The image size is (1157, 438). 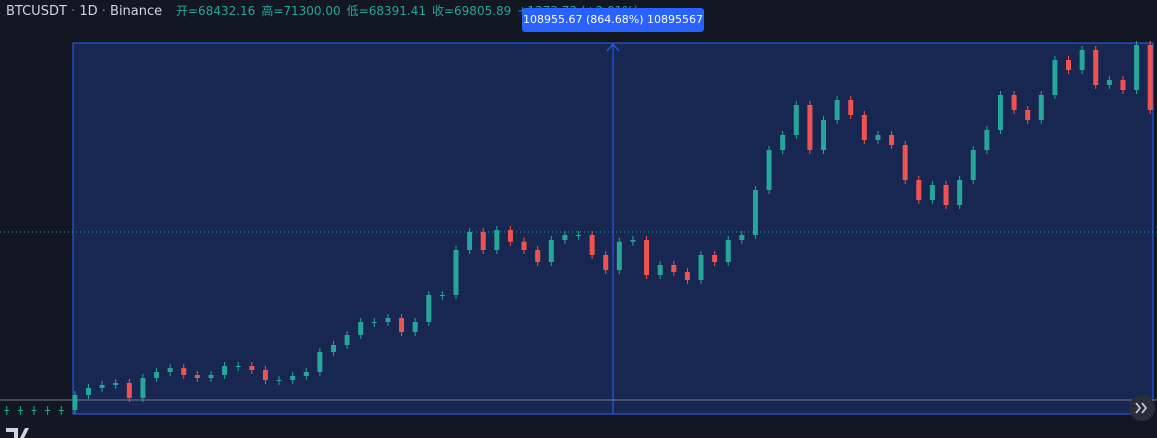 I want to click on measure-label: 108955.67 (864.68%) 10895567, so click(x=613, y=19).